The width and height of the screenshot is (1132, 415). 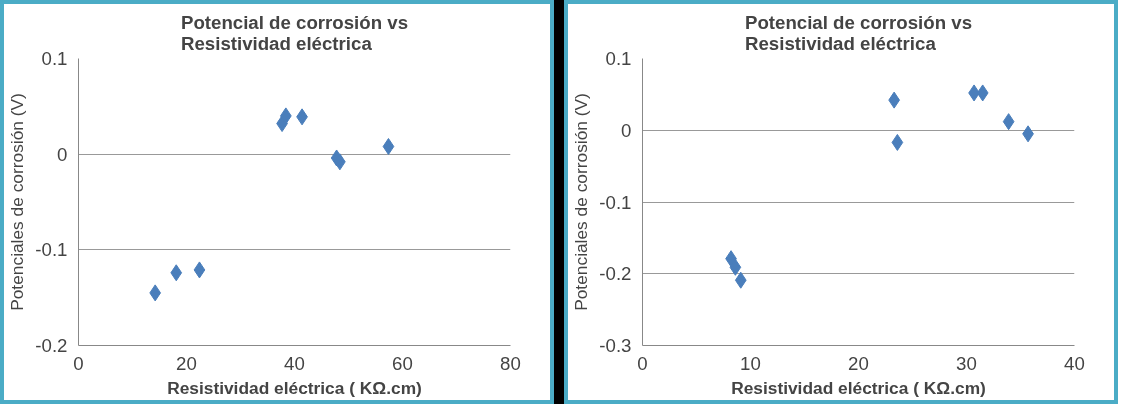 I want to click on y-tick-label: -0.3, so click(x=615, y=345).